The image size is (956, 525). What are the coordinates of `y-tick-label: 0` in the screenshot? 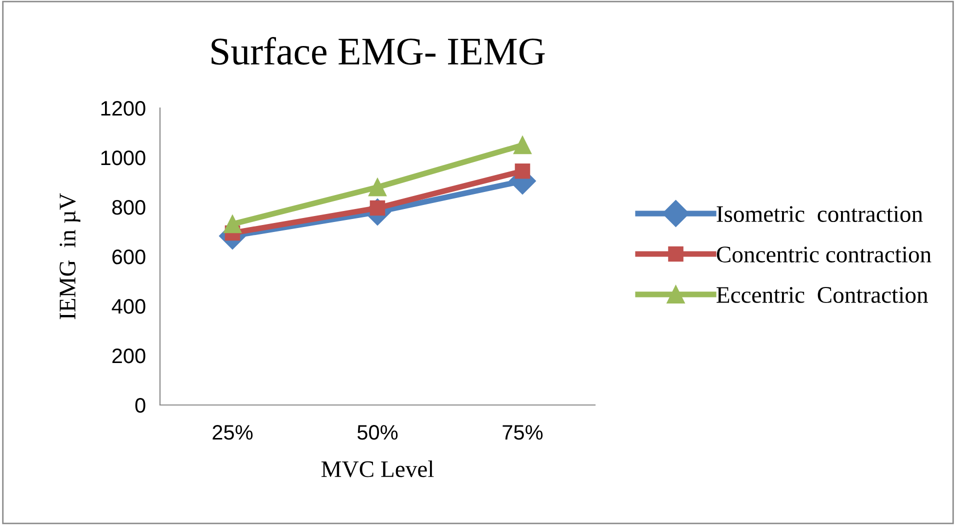 It's located at (140, 405).